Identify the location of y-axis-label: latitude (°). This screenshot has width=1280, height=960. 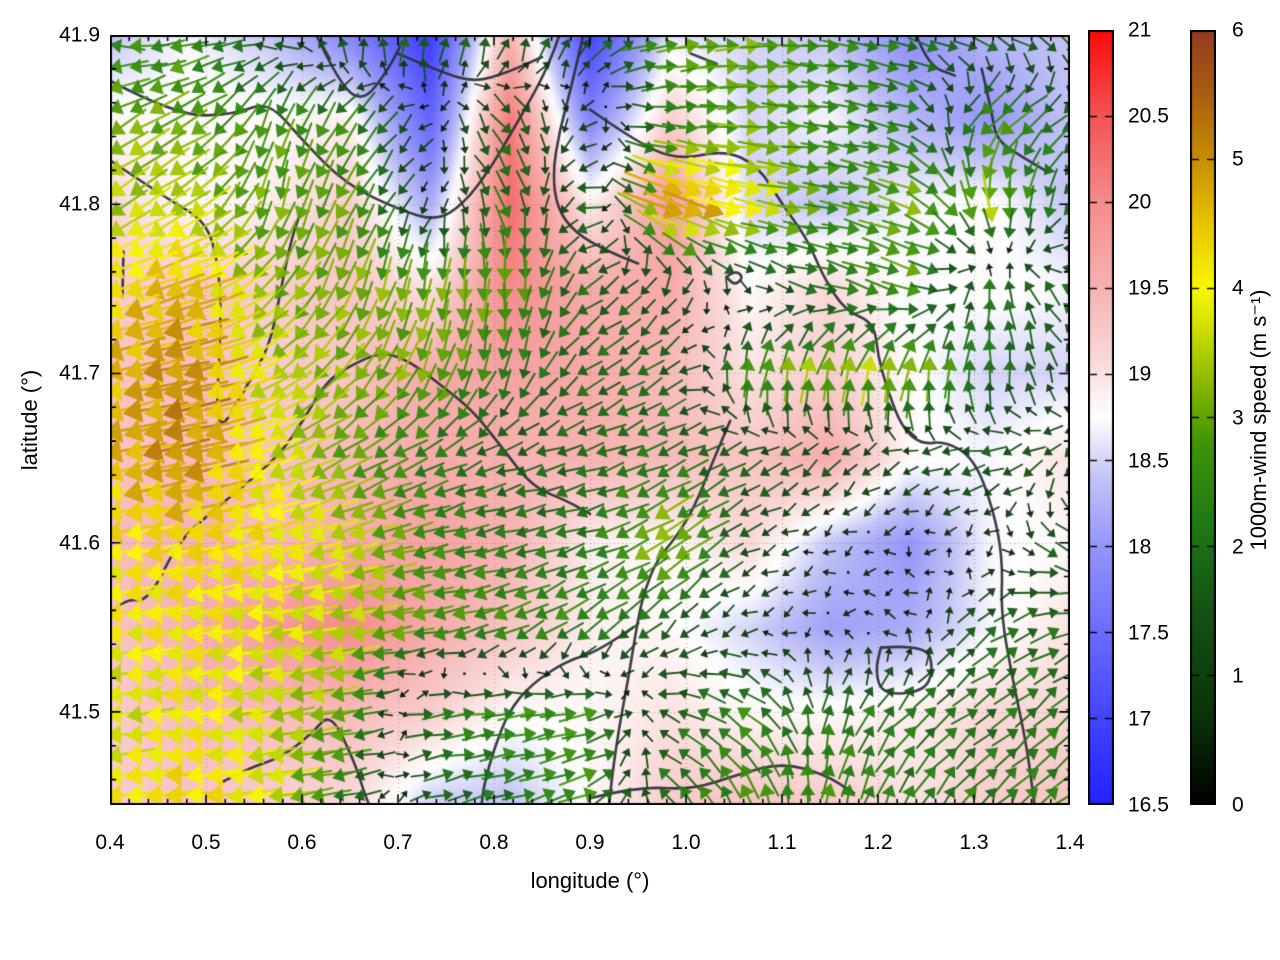
(29, 420).